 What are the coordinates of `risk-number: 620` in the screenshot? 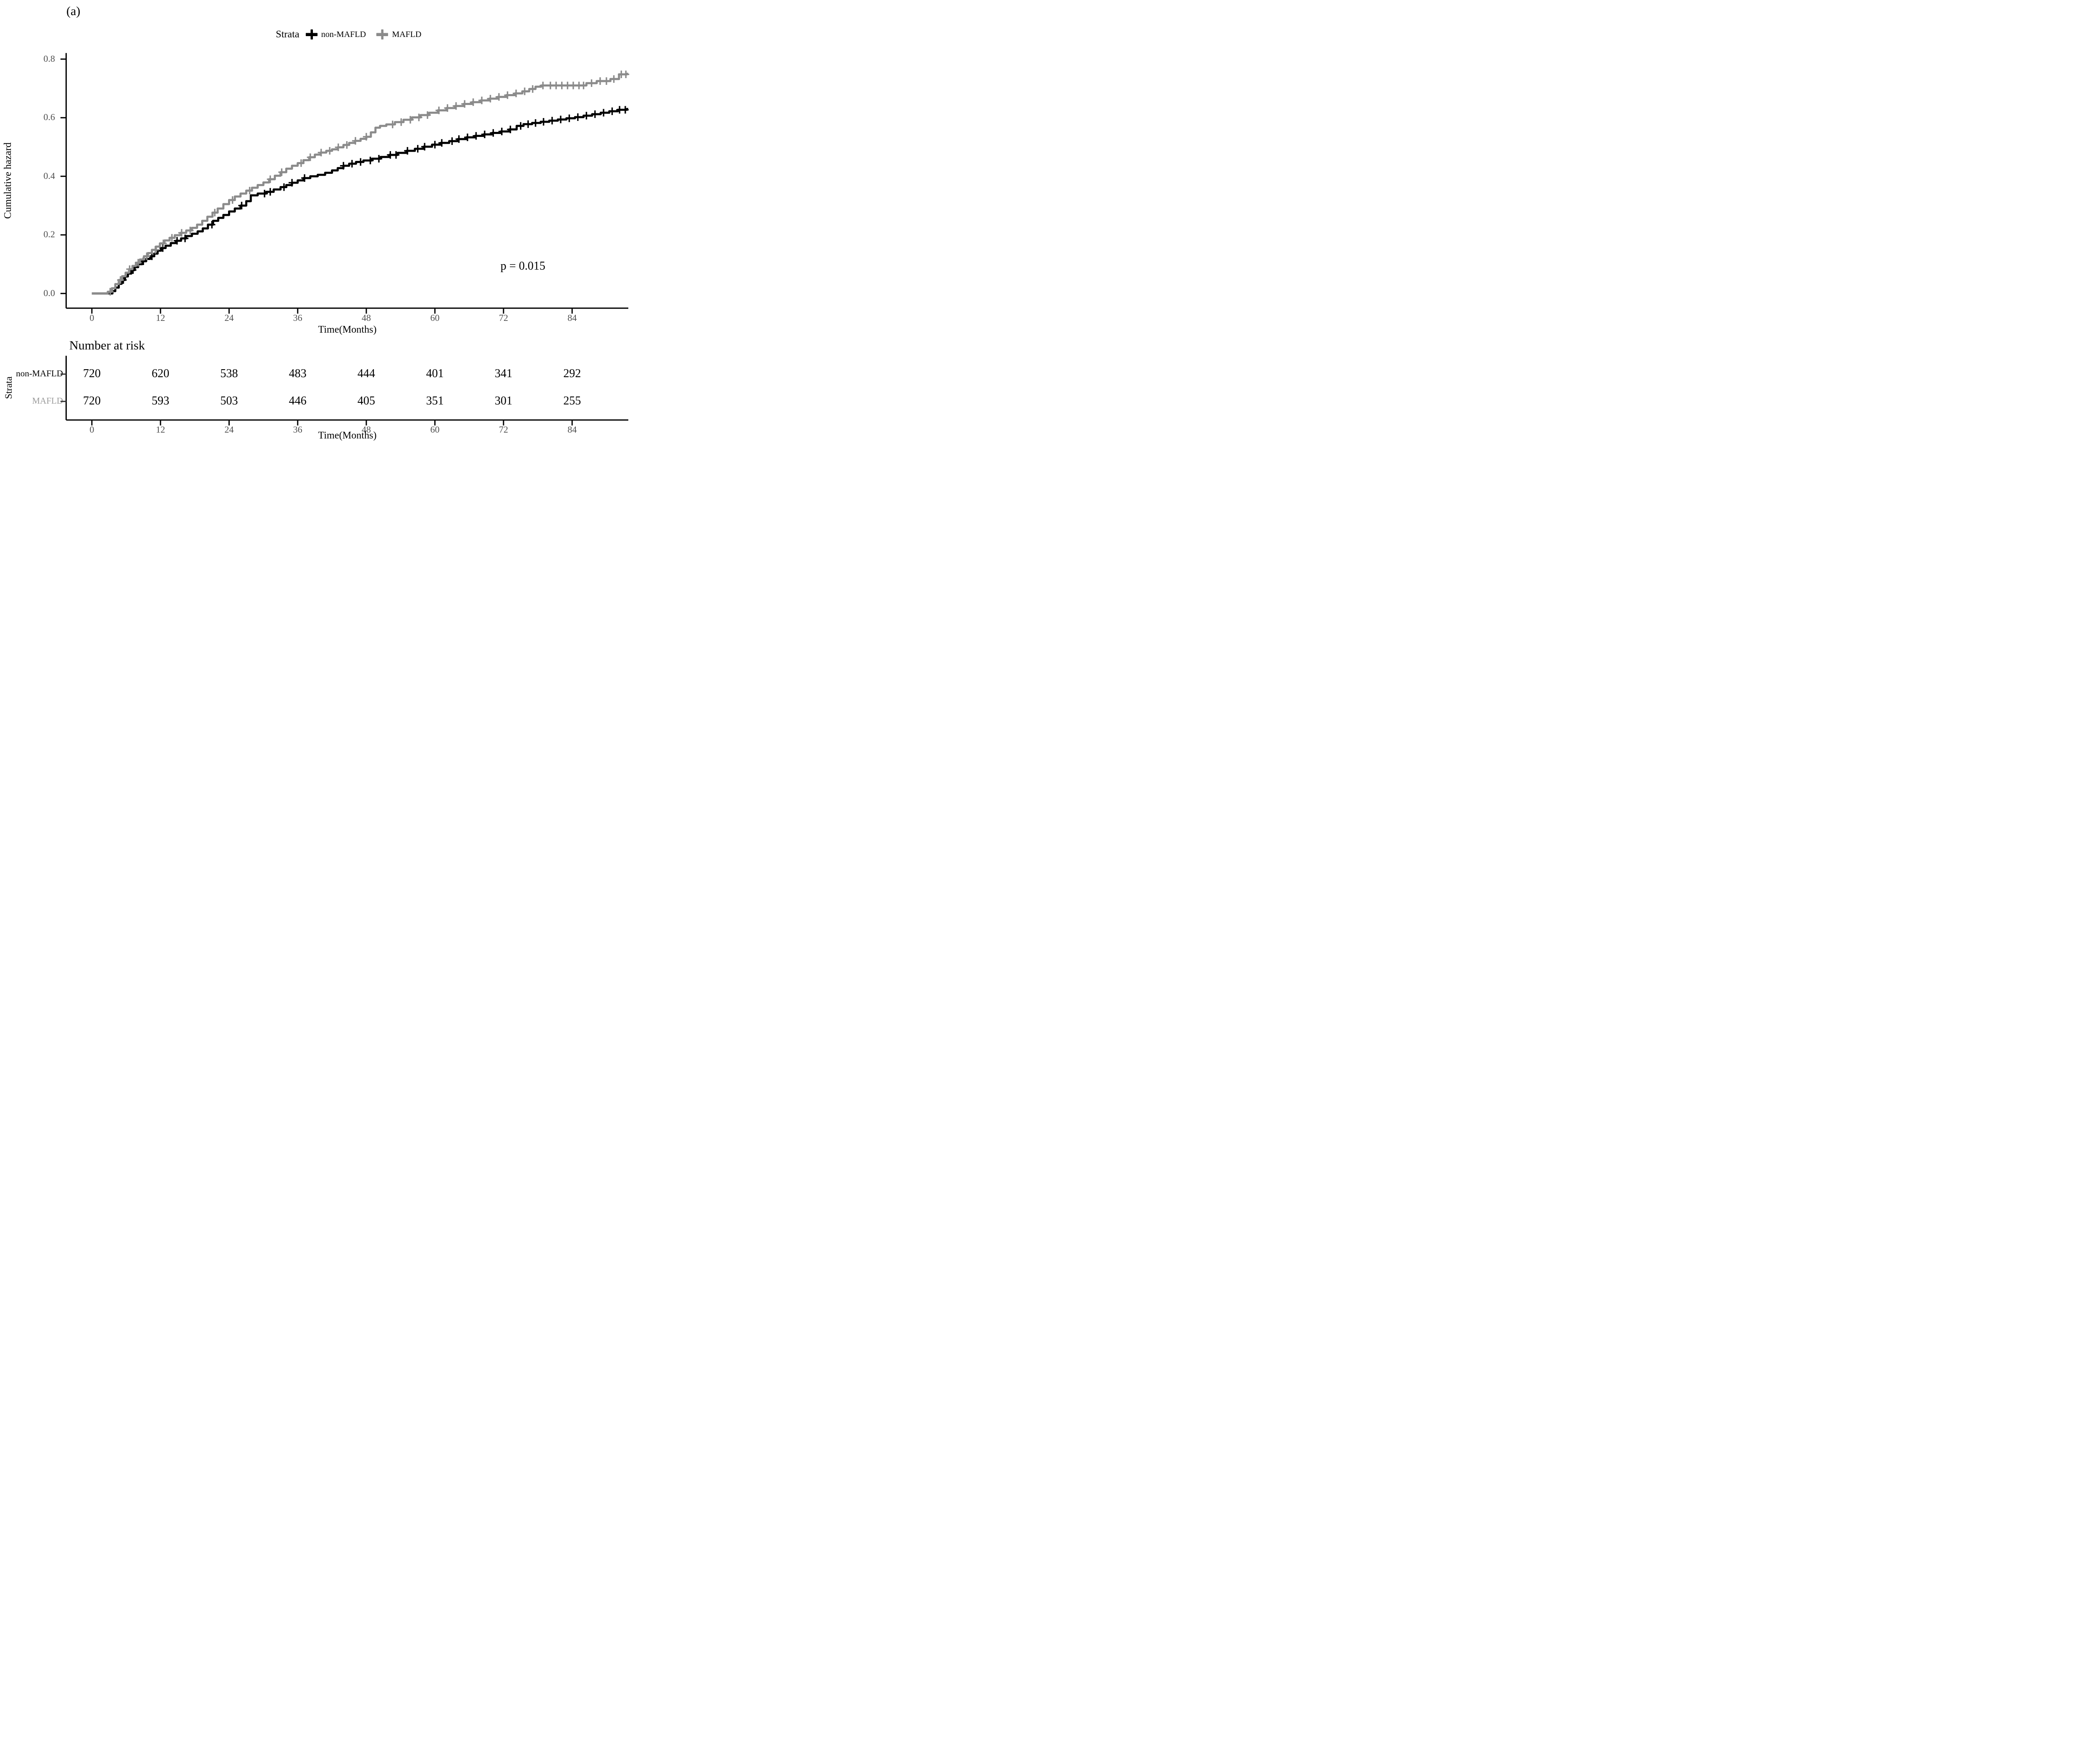 It's located at (161, 373).